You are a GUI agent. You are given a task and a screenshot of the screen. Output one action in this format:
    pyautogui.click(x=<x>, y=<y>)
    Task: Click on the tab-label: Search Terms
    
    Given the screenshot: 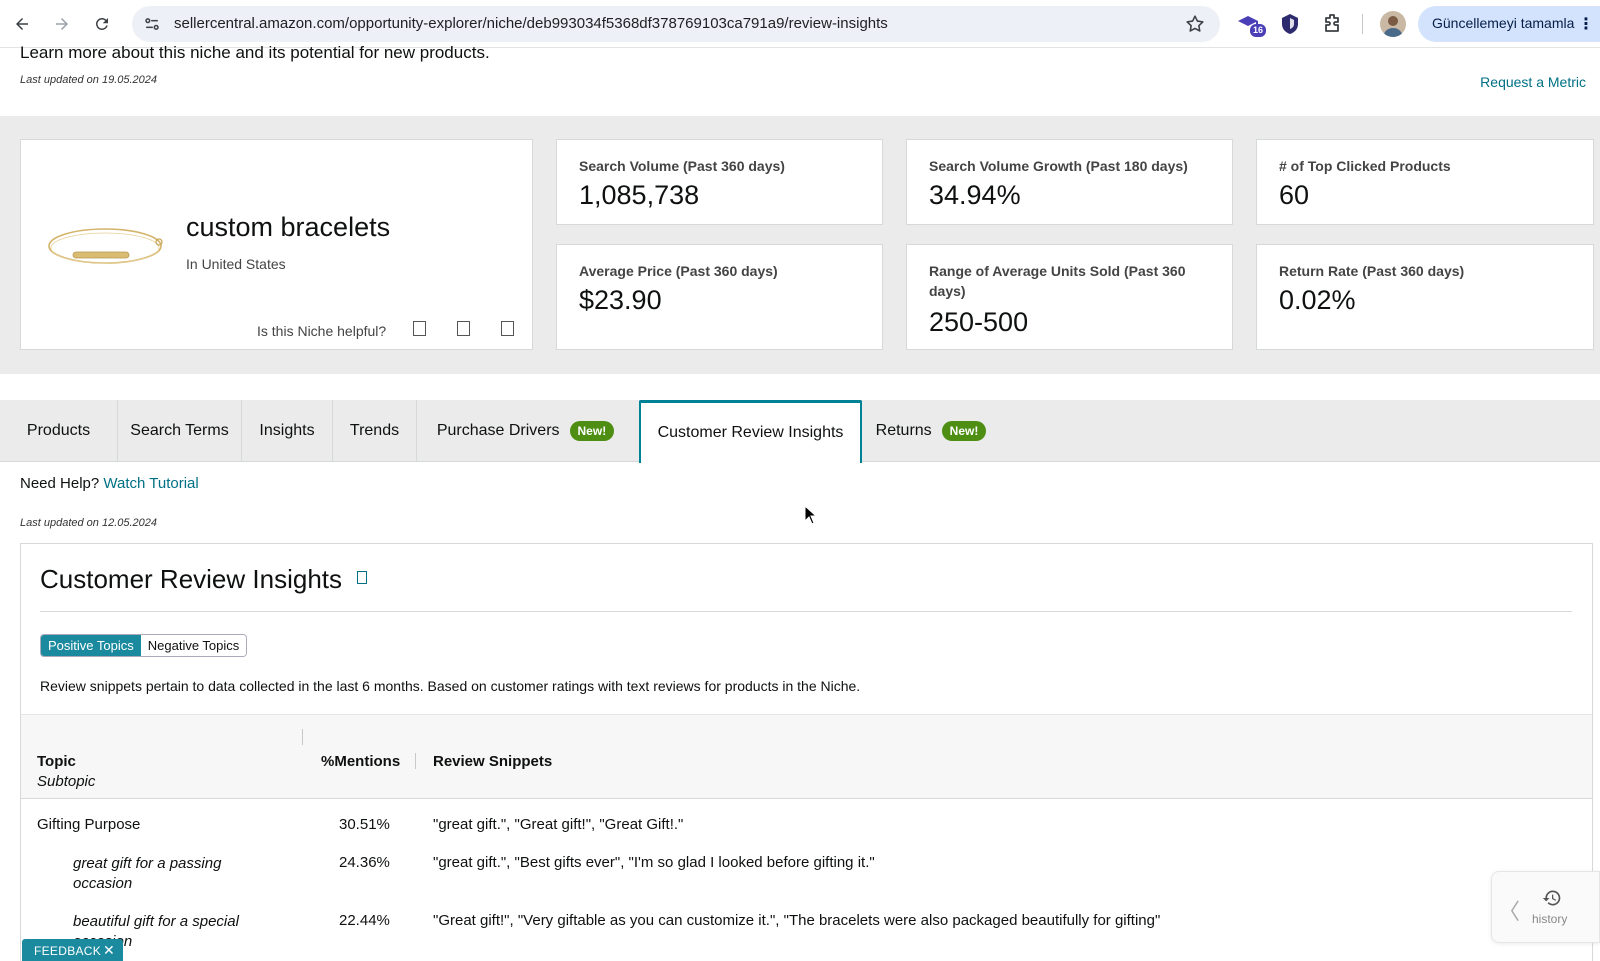 What is the action you would take?
    pyautogui.click(x=179, y=430)
    